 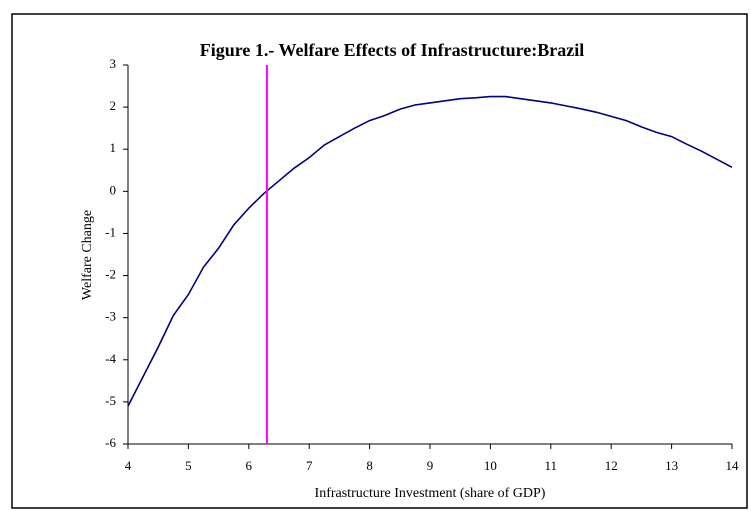 I want to click on x-tick-label: 5, so click(x=188, y=465).